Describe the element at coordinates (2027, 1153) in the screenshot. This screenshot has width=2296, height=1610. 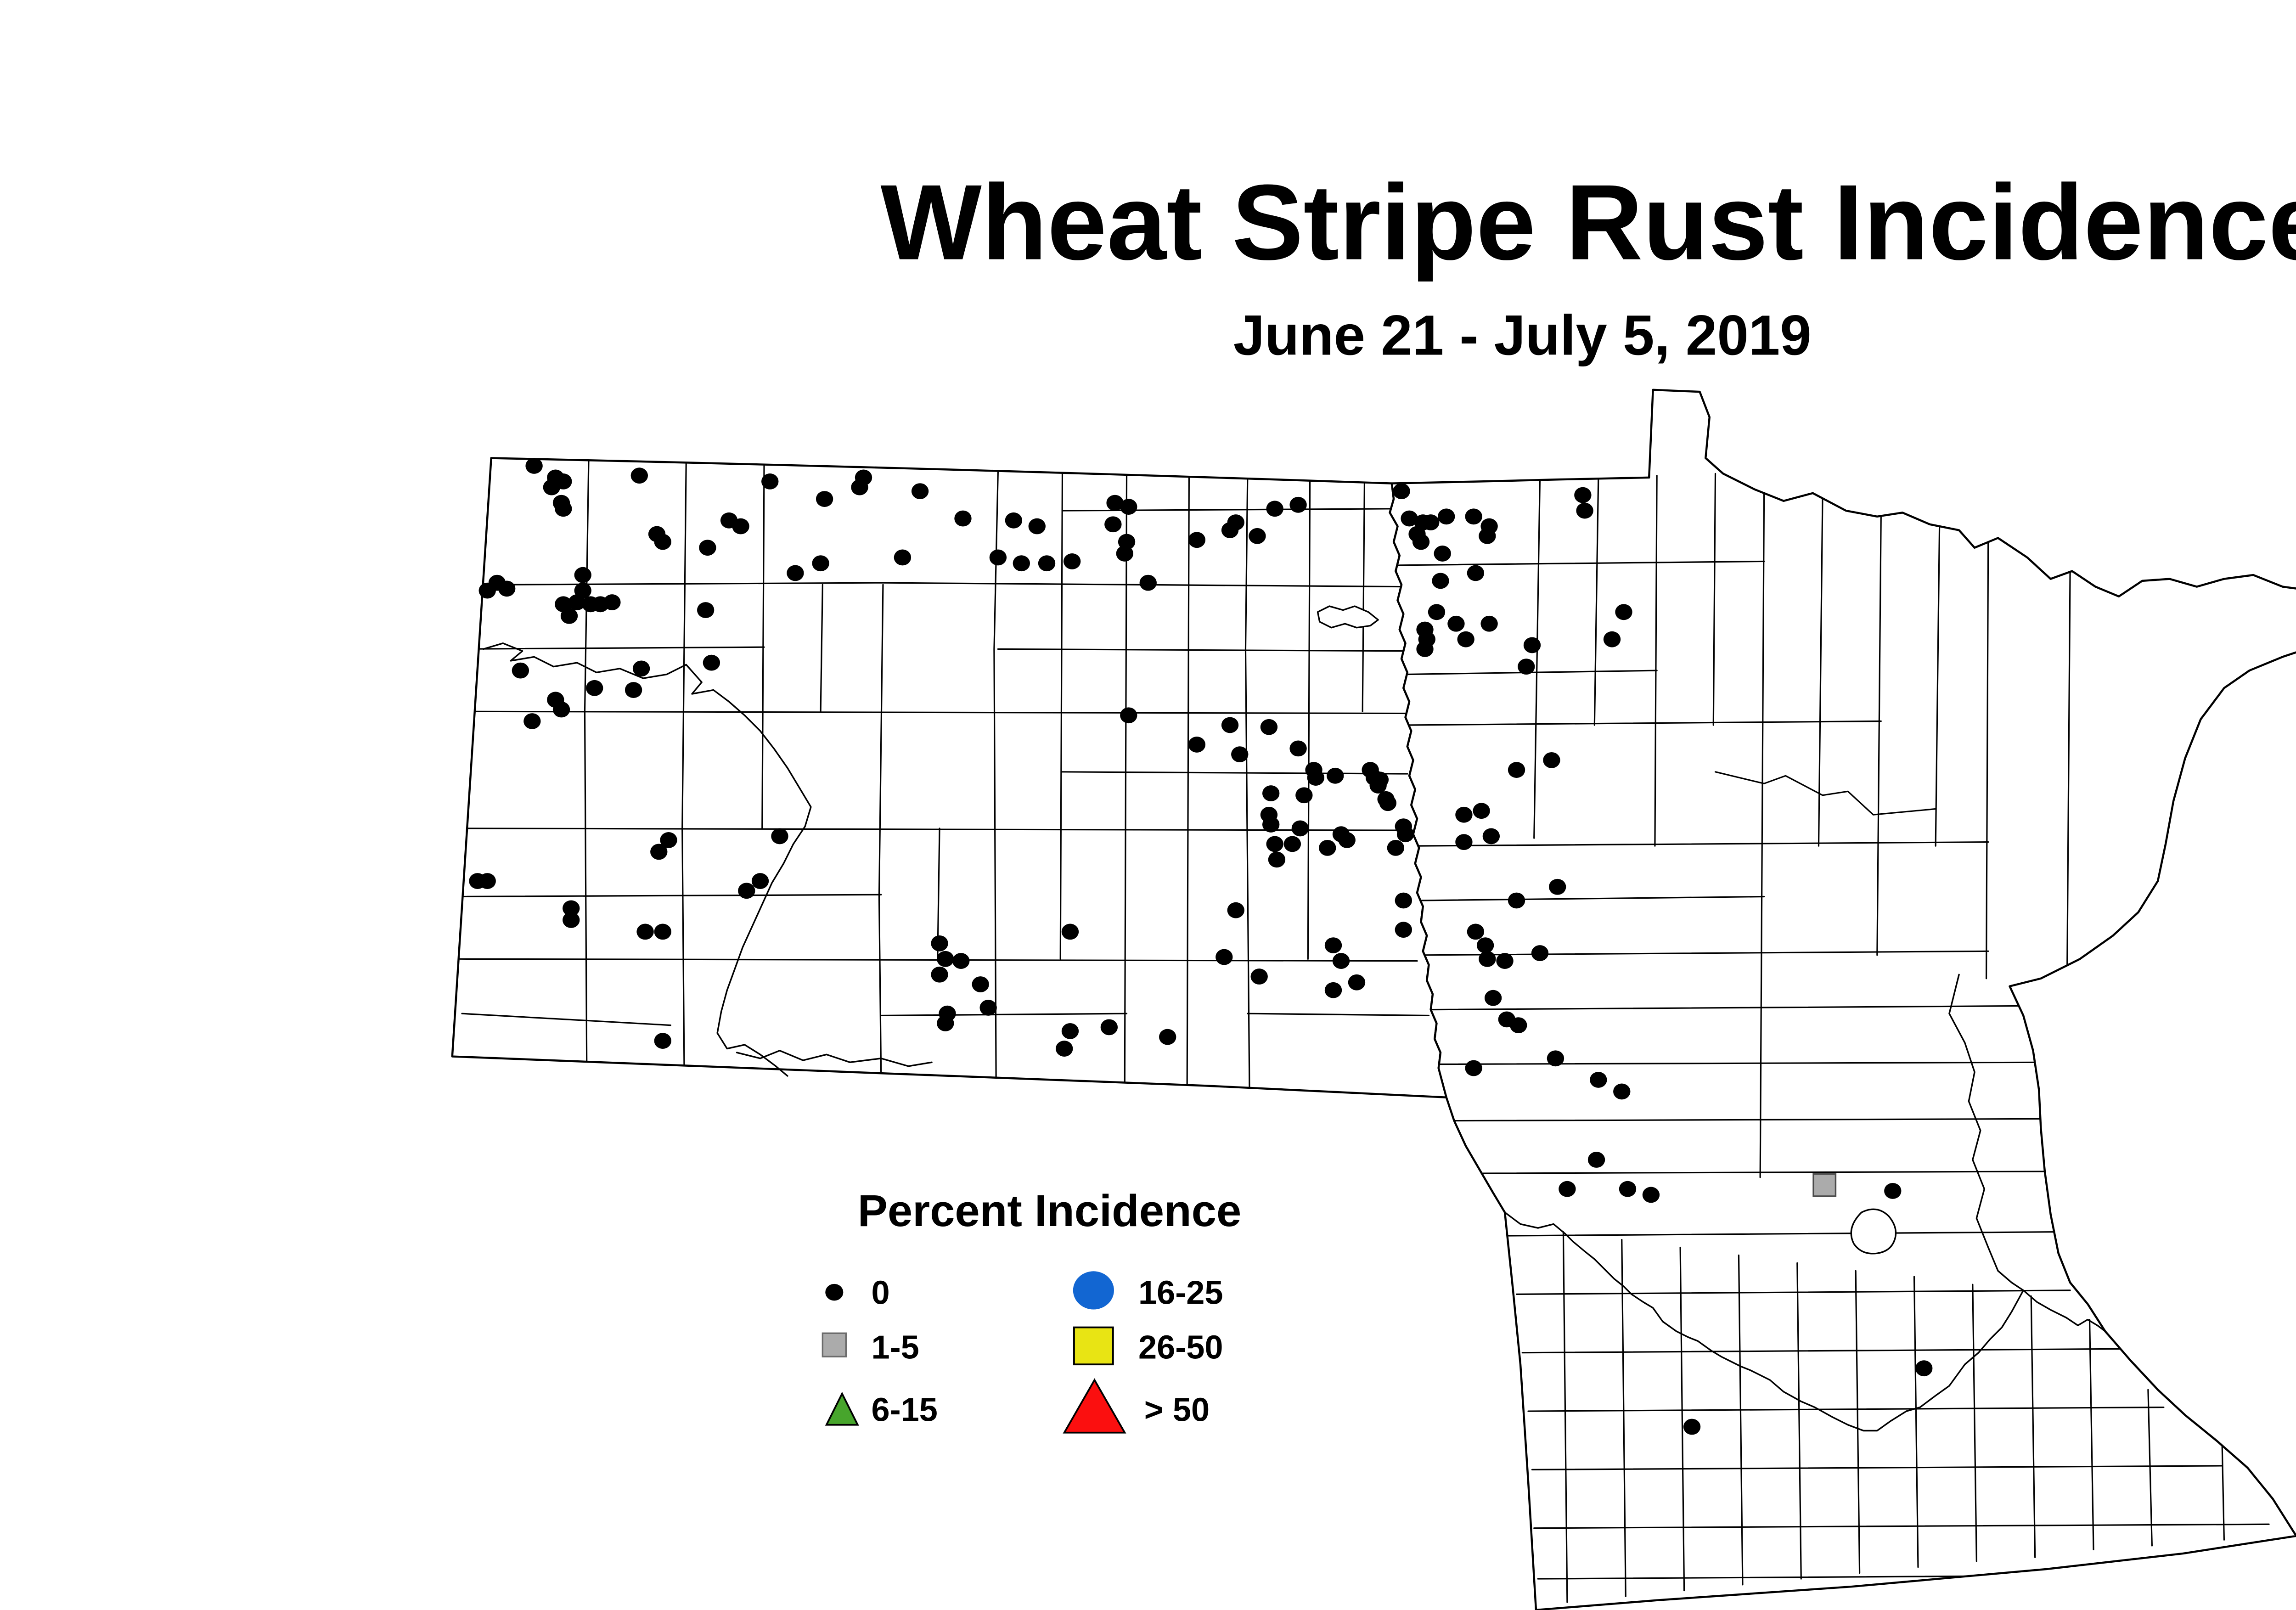
I see `mississippi-river` at that location.